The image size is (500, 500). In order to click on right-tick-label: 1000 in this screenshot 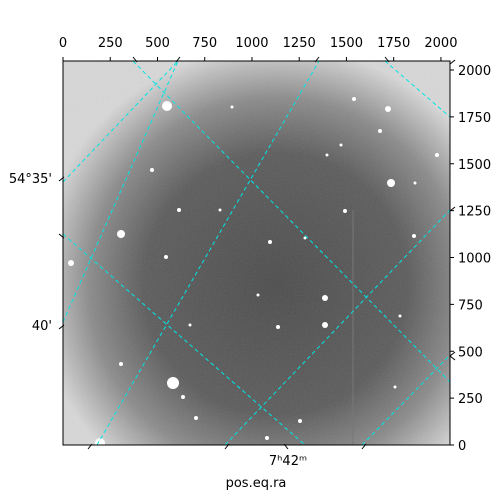, I will do `click(474, 259)`.